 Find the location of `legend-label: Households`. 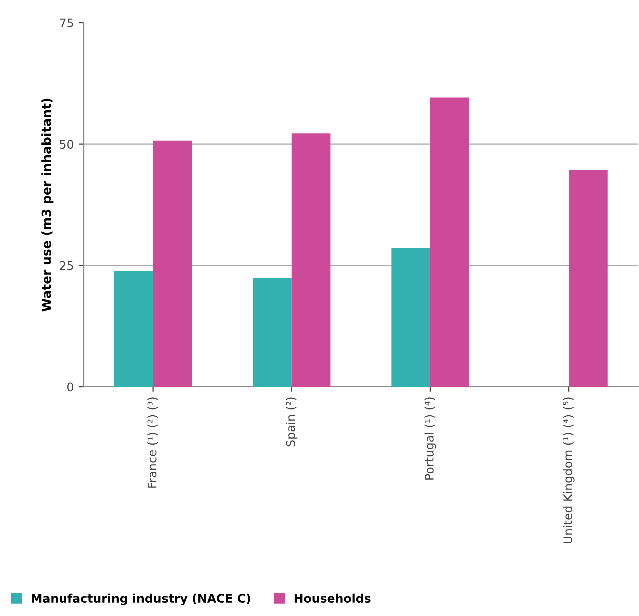

legend-label: Households is located at coordinates (332, 598).